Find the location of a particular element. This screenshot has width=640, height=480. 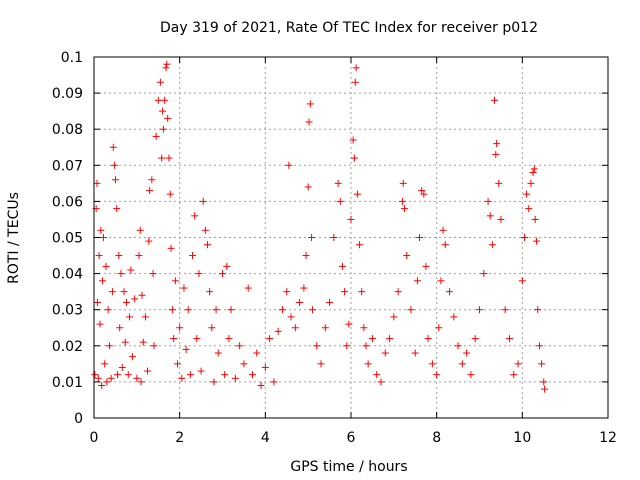

y-tick-label: 0 is located at coordinates (78, 419).